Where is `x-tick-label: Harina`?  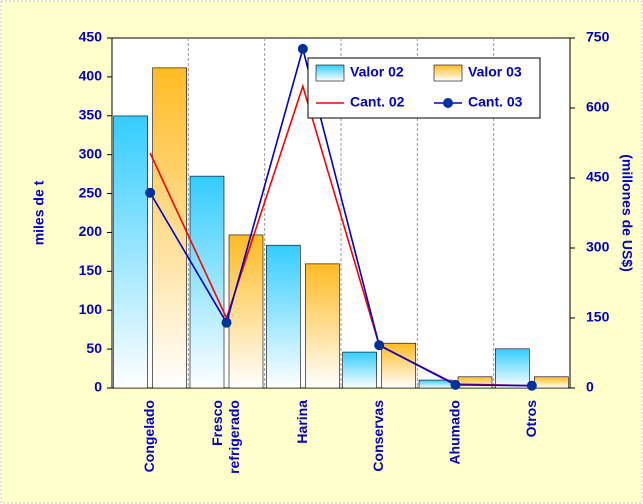 x-tick-label: Harina is located at coordinates (302, 422).